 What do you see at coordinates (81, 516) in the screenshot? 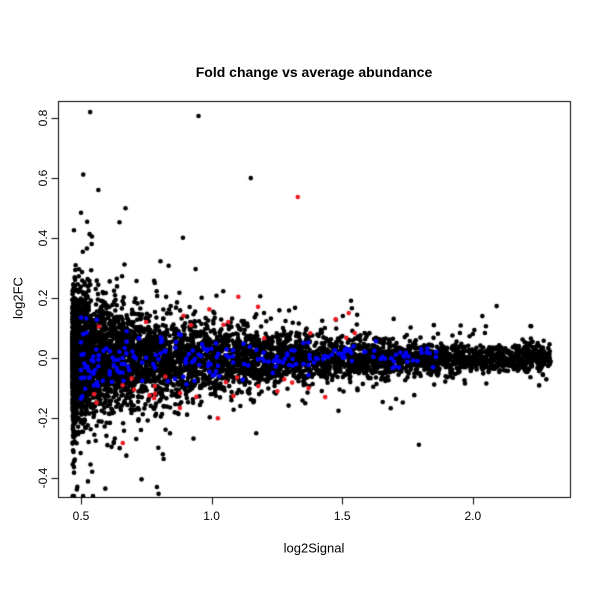
I see `x-tick-label: 0.5` at bounding box center [81, 516].